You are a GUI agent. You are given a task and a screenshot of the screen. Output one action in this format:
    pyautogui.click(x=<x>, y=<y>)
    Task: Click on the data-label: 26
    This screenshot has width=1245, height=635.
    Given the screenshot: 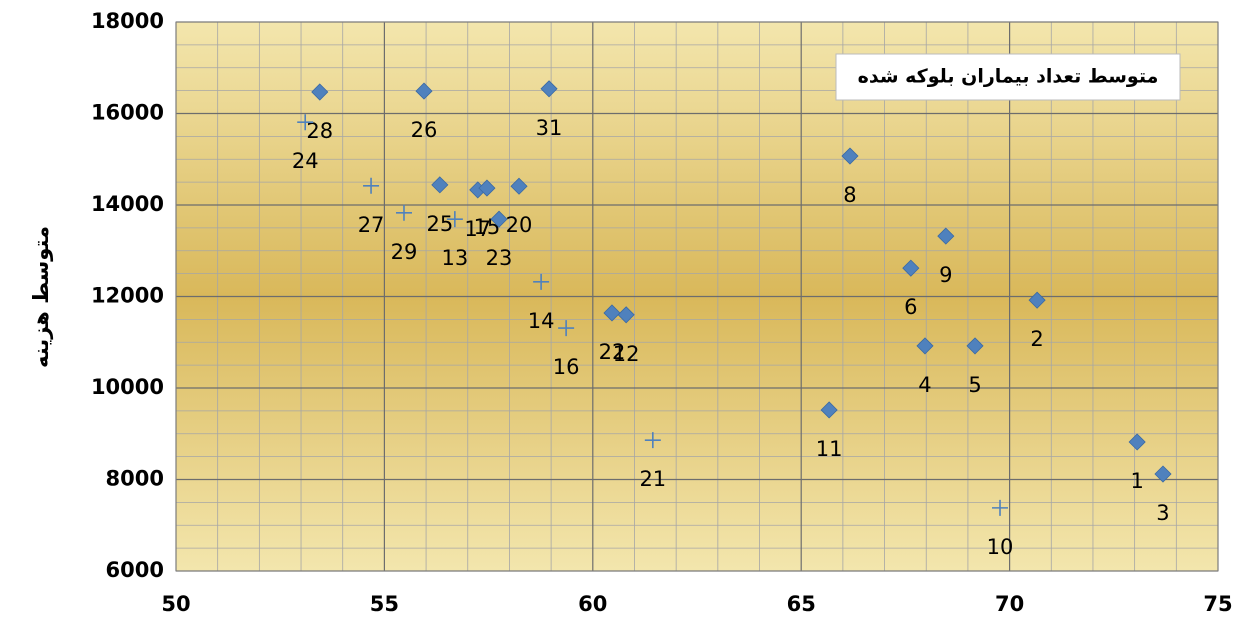 What is the action you would take?
    pyautogui.click(x=424, y=130)
    